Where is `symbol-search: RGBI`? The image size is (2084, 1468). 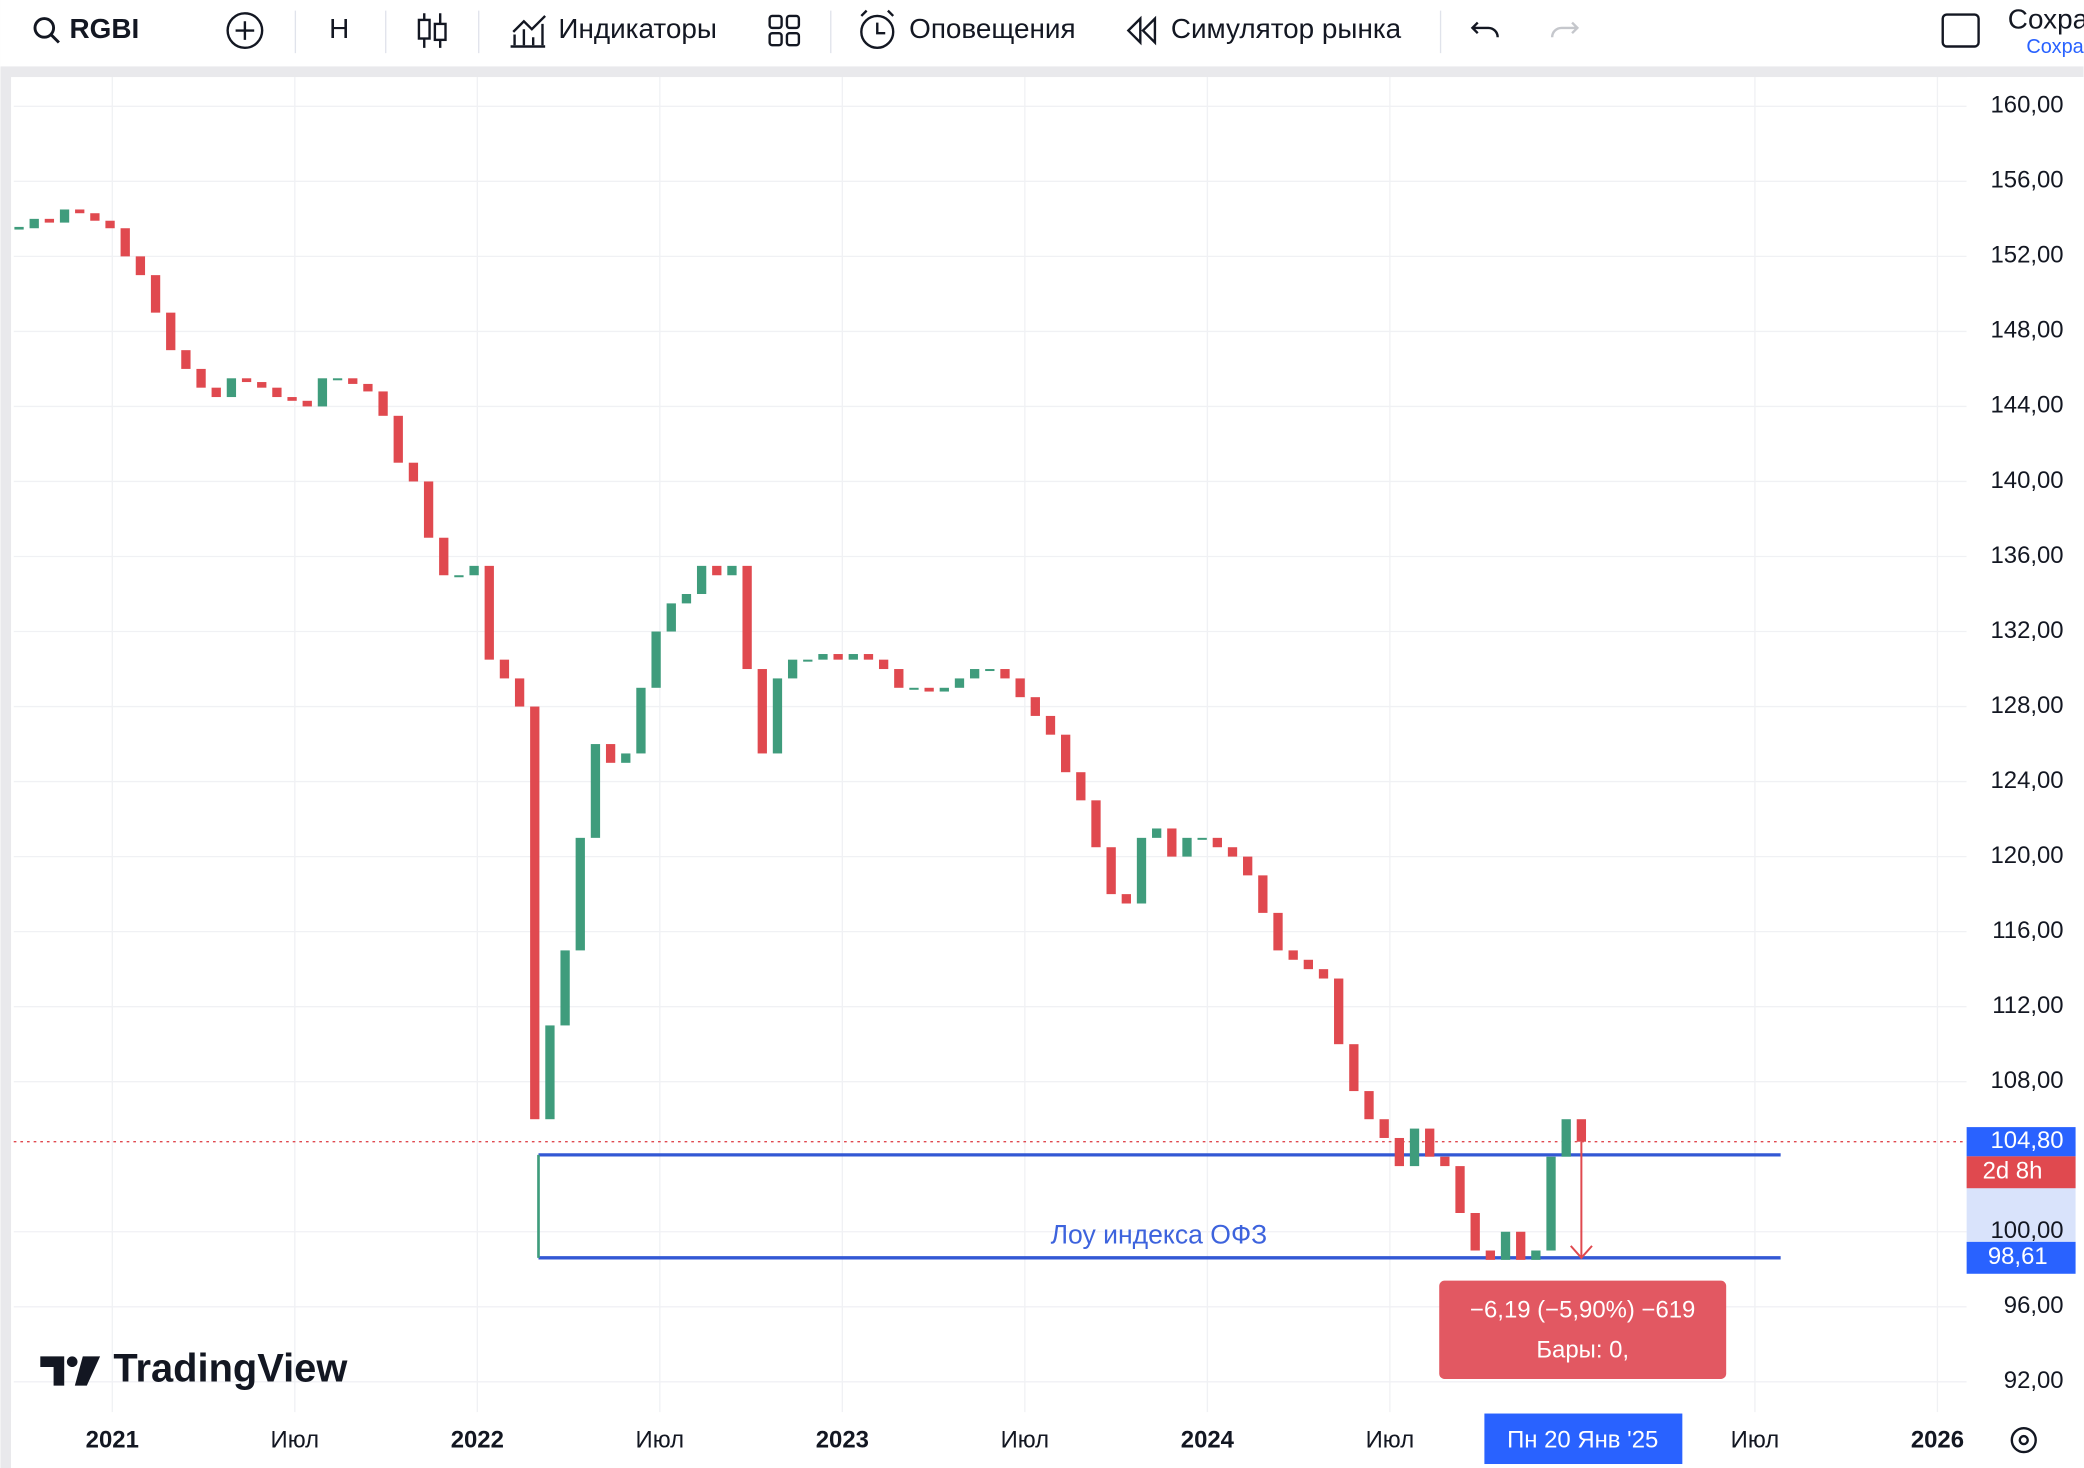
symbol-search: RGBI is located at coordinates (86, 28).